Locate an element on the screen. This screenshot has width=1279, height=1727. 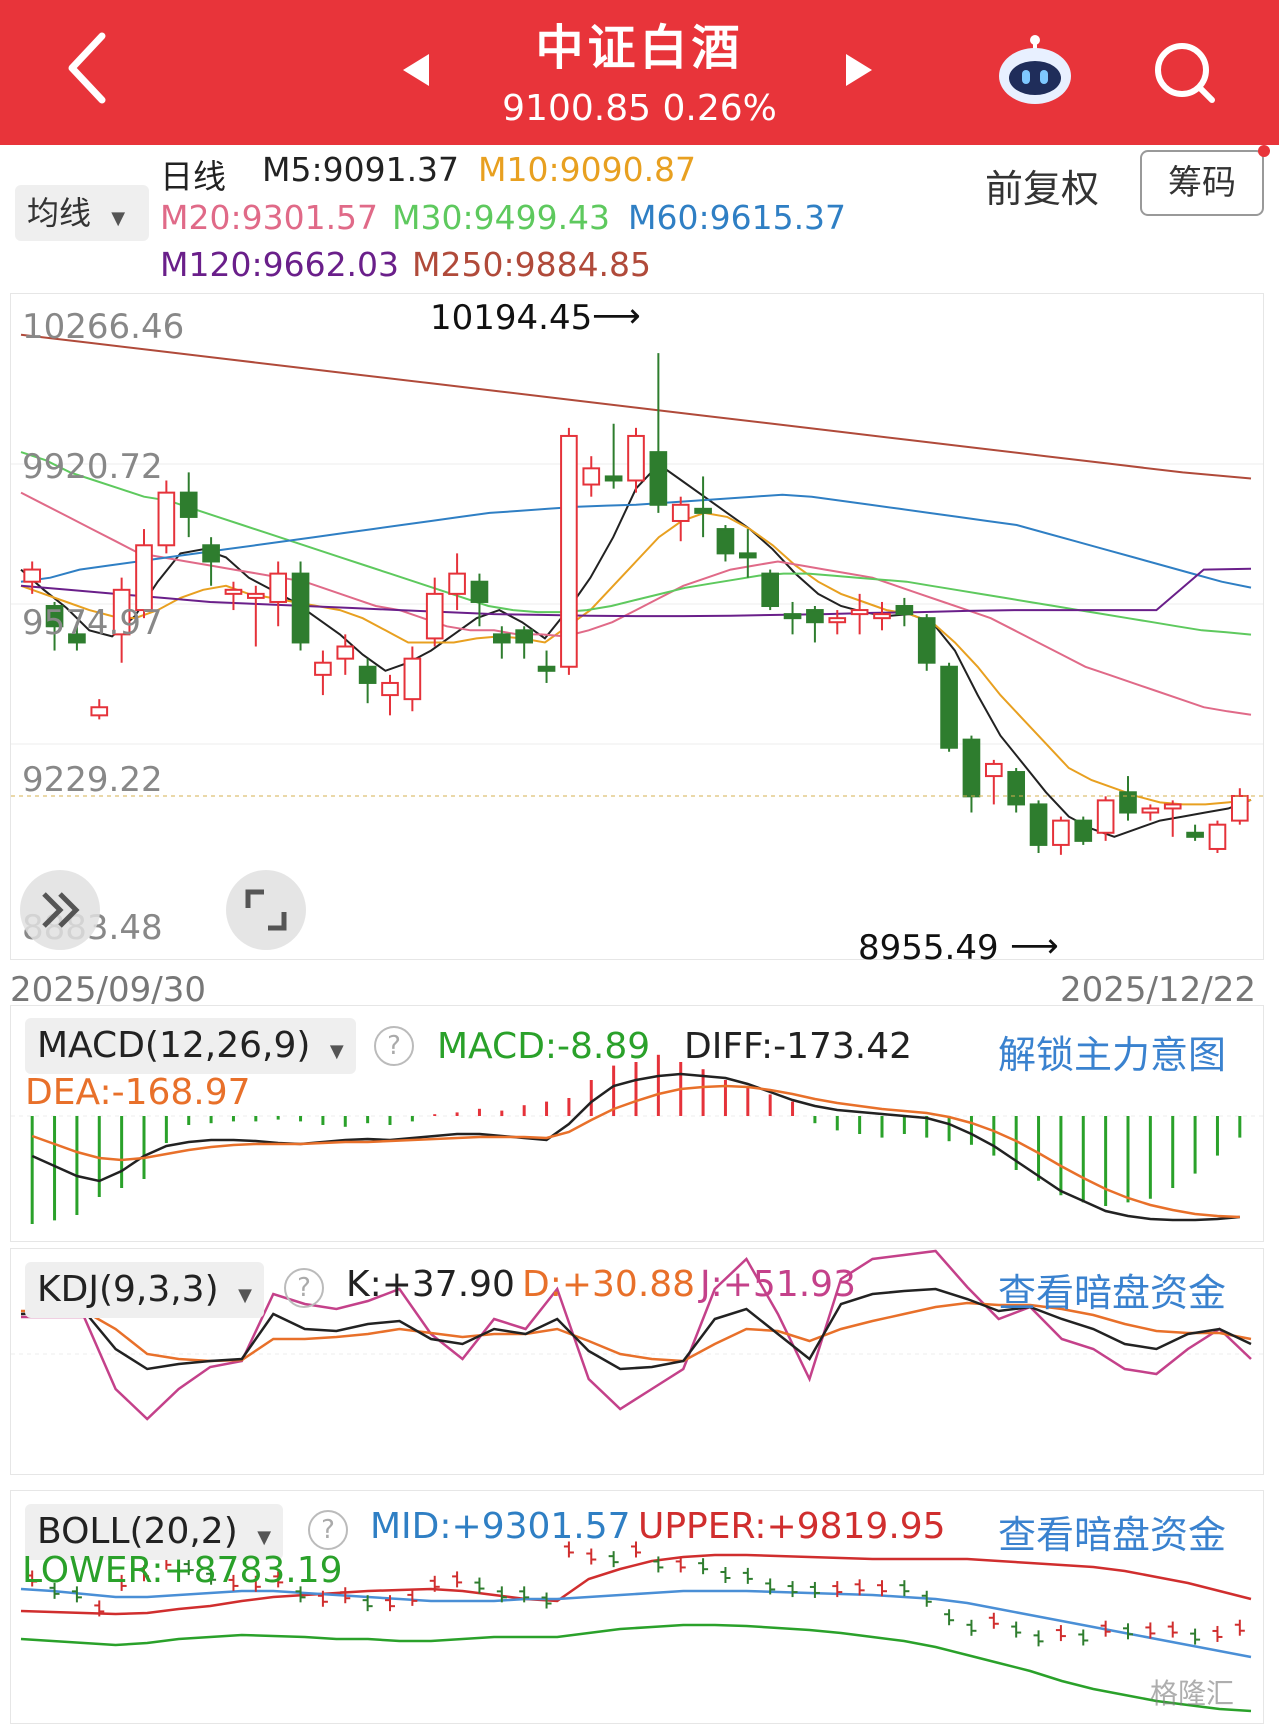
macd-panel is located at coordinates (637, 1123).